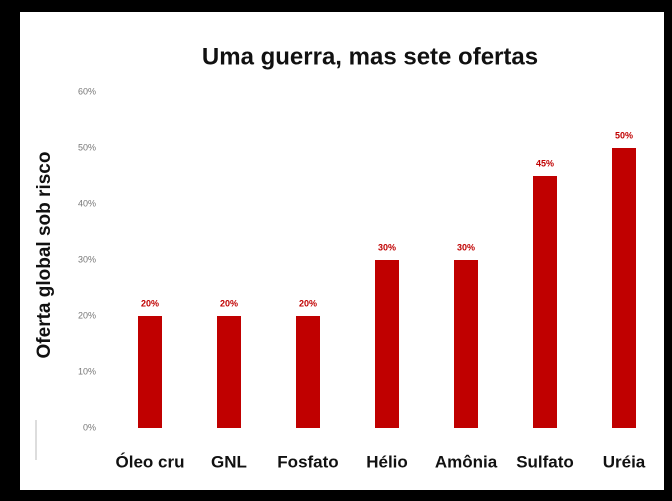  Describe the element at coordinates (87, 259) in the screenshot. I see `y-tick-label: 30%` at that location.